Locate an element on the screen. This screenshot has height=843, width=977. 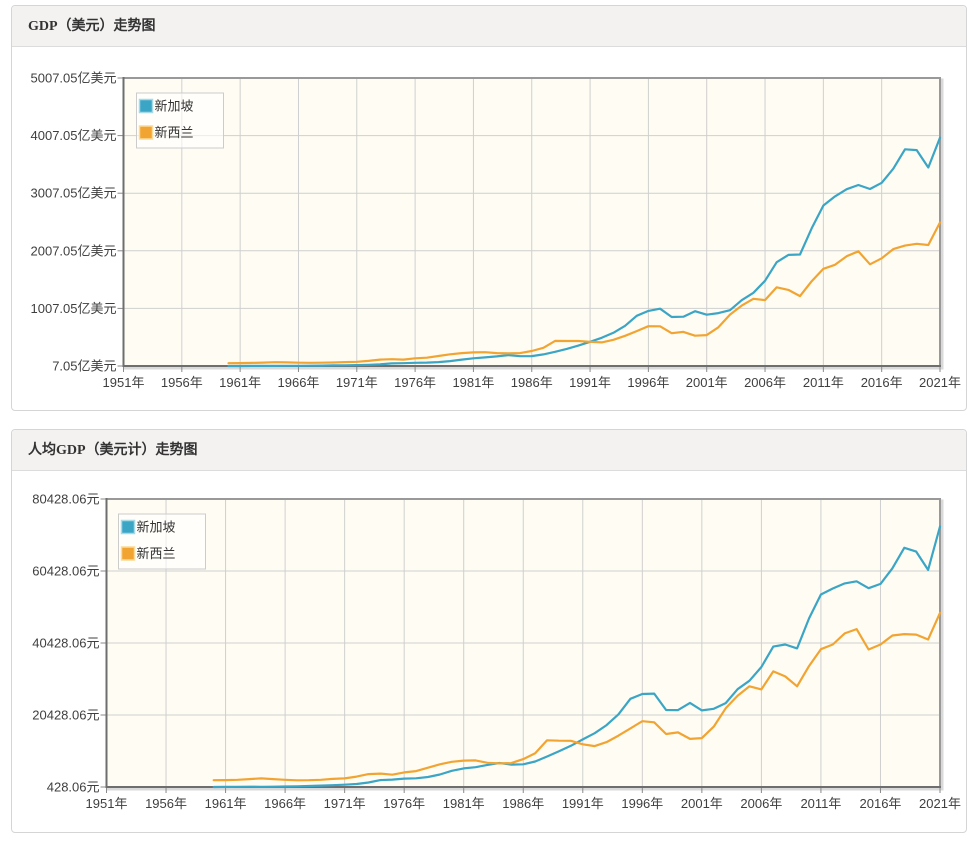
y-axis-label: 5007.05亿美元 is located at coordinates (74, 78).